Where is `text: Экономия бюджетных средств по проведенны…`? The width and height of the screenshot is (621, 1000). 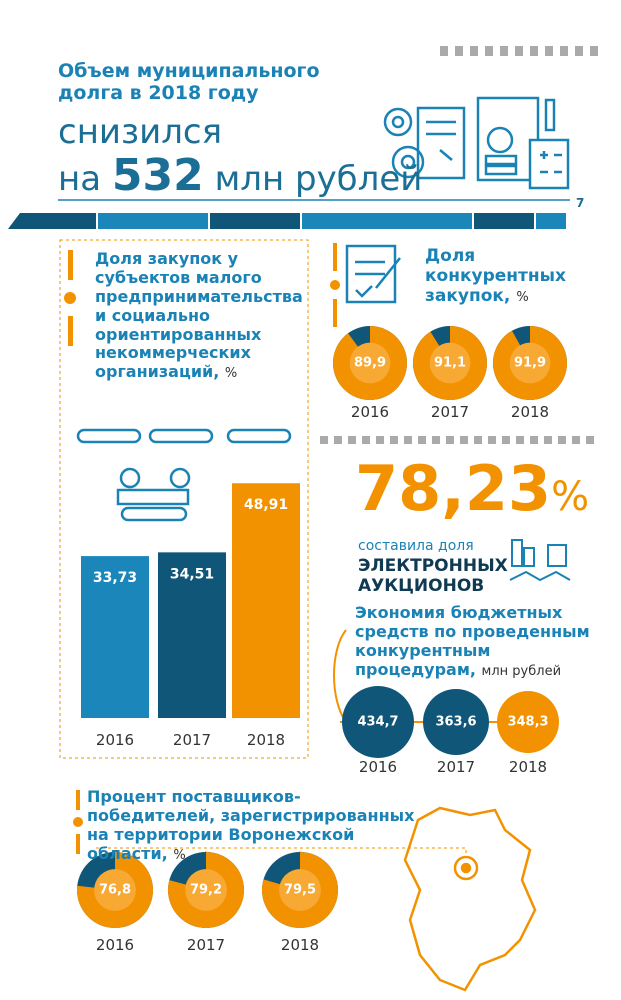
text: Экономия бюджетных средств по проведенны… is located at coordinates (472, 641).